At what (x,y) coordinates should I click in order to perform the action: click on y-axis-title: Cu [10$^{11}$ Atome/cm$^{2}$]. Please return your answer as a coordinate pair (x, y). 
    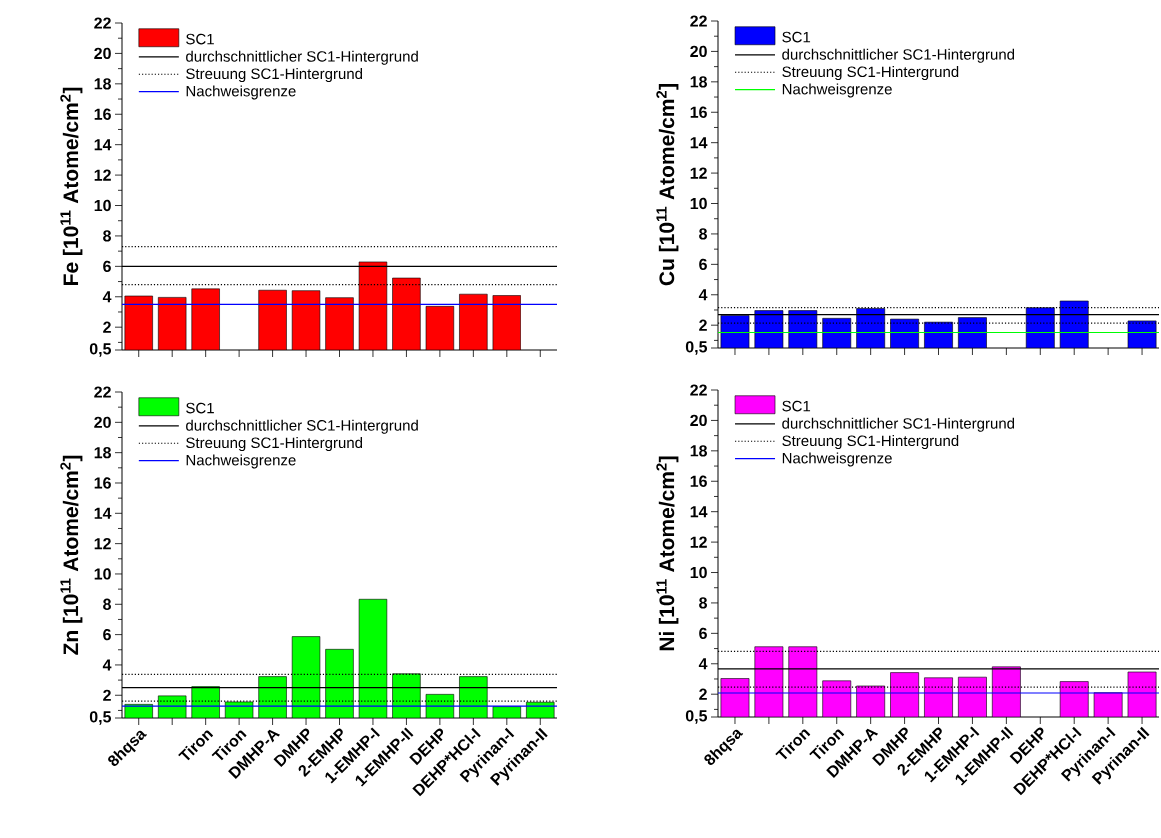
    Looking at the image, I should click on (667, 185).